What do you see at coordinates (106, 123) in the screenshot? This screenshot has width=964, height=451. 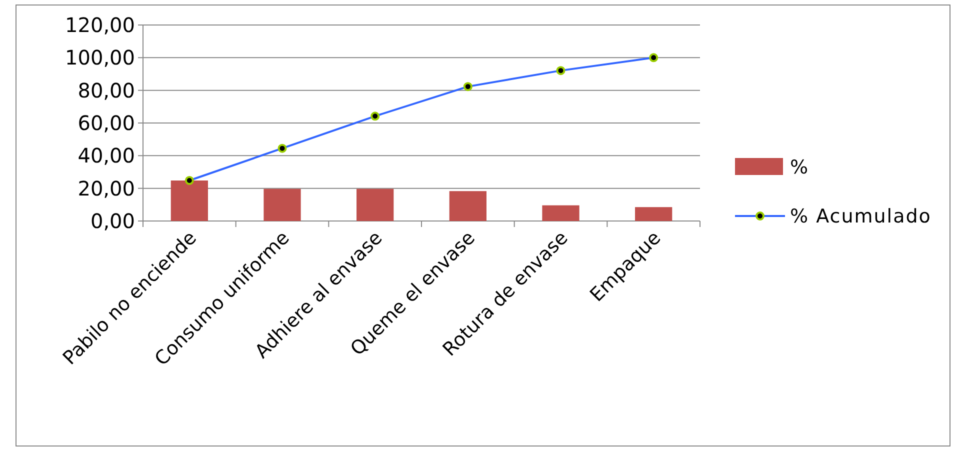 I see `y-tick-label: 60,00` at bounding box center [106, 123].